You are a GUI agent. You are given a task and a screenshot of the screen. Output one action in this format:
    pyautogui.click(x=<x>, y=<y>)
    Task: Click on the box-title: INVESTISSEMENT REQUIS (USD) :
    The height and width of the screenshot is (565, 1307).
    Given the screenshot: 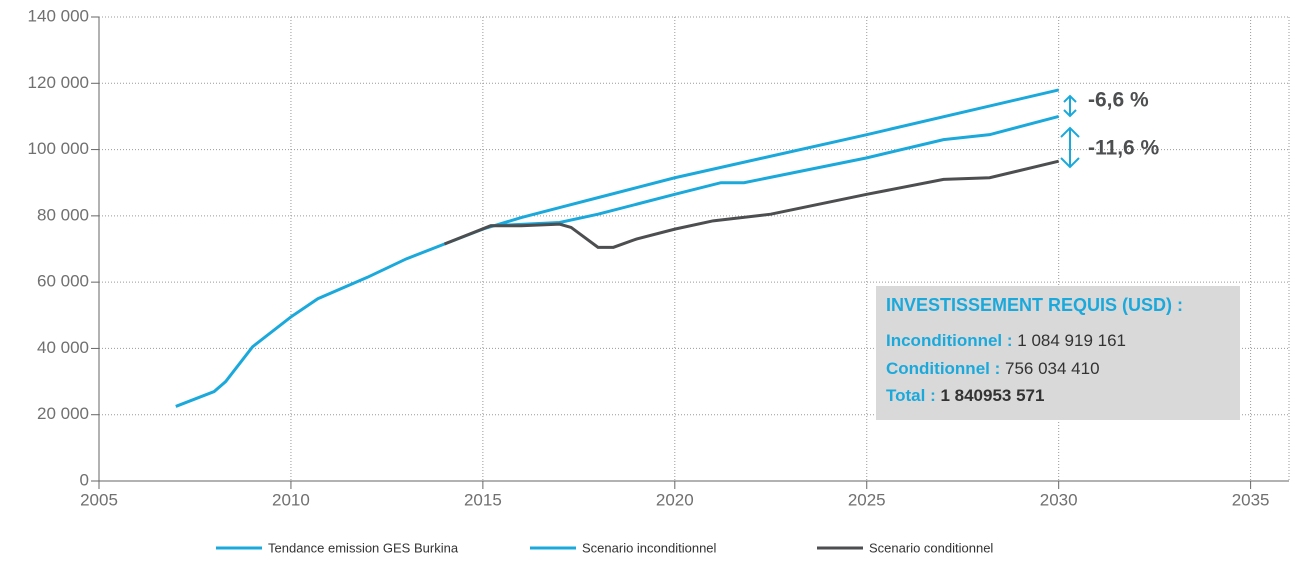 What is the action you would take?
    pyautogui.click(x=1034, y=305)
    